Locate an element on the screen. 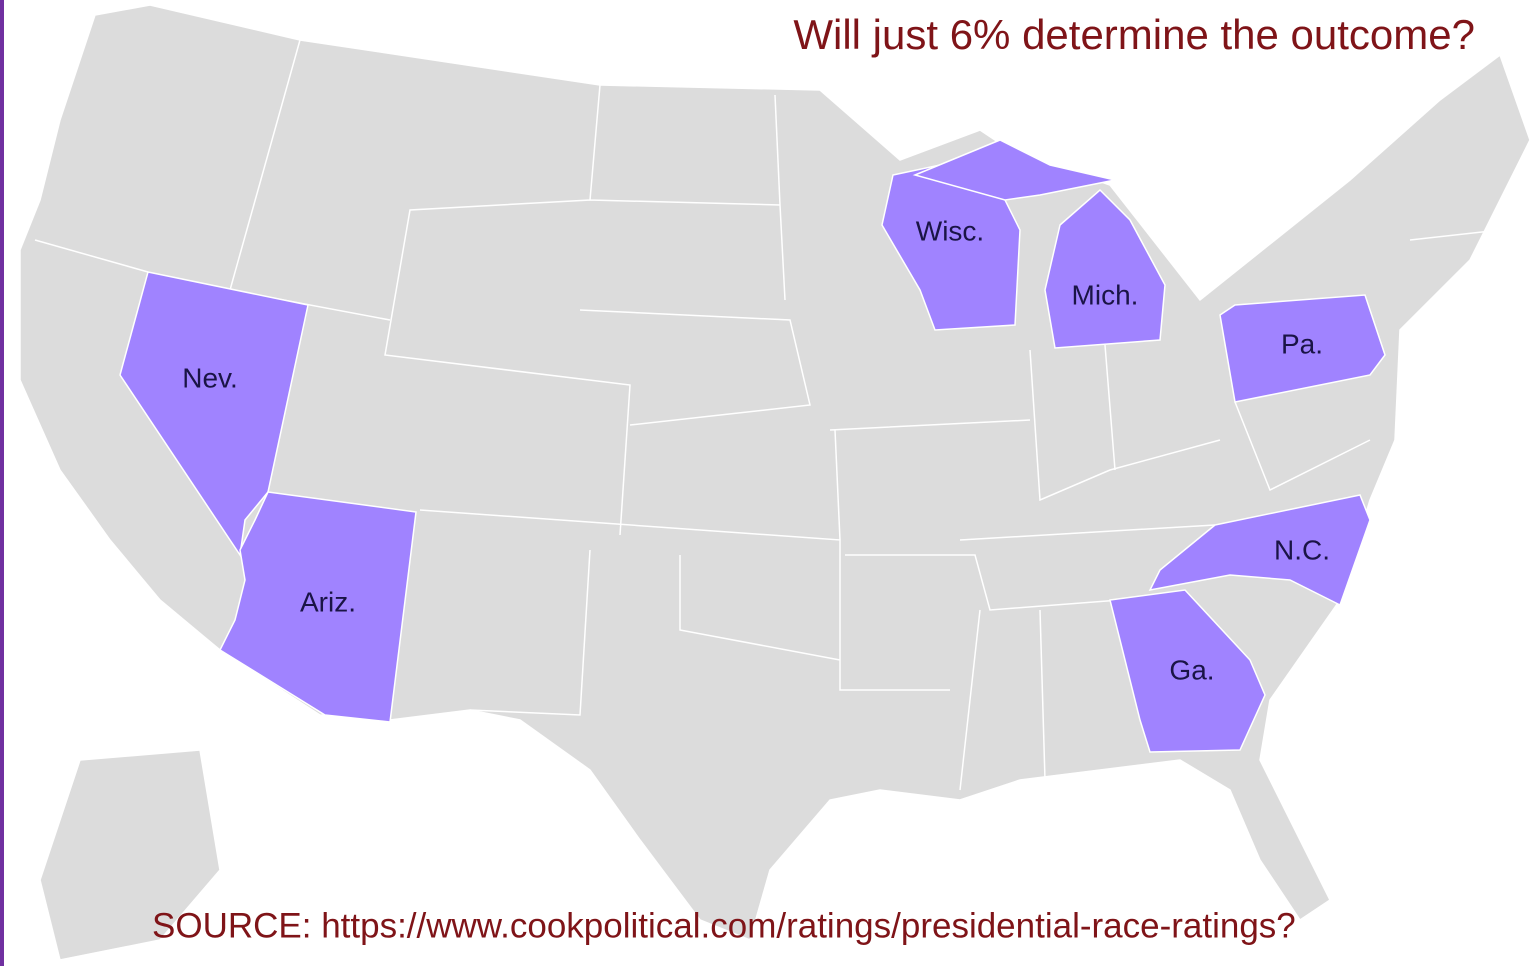  michigan is located at coordinates (1039, 244).